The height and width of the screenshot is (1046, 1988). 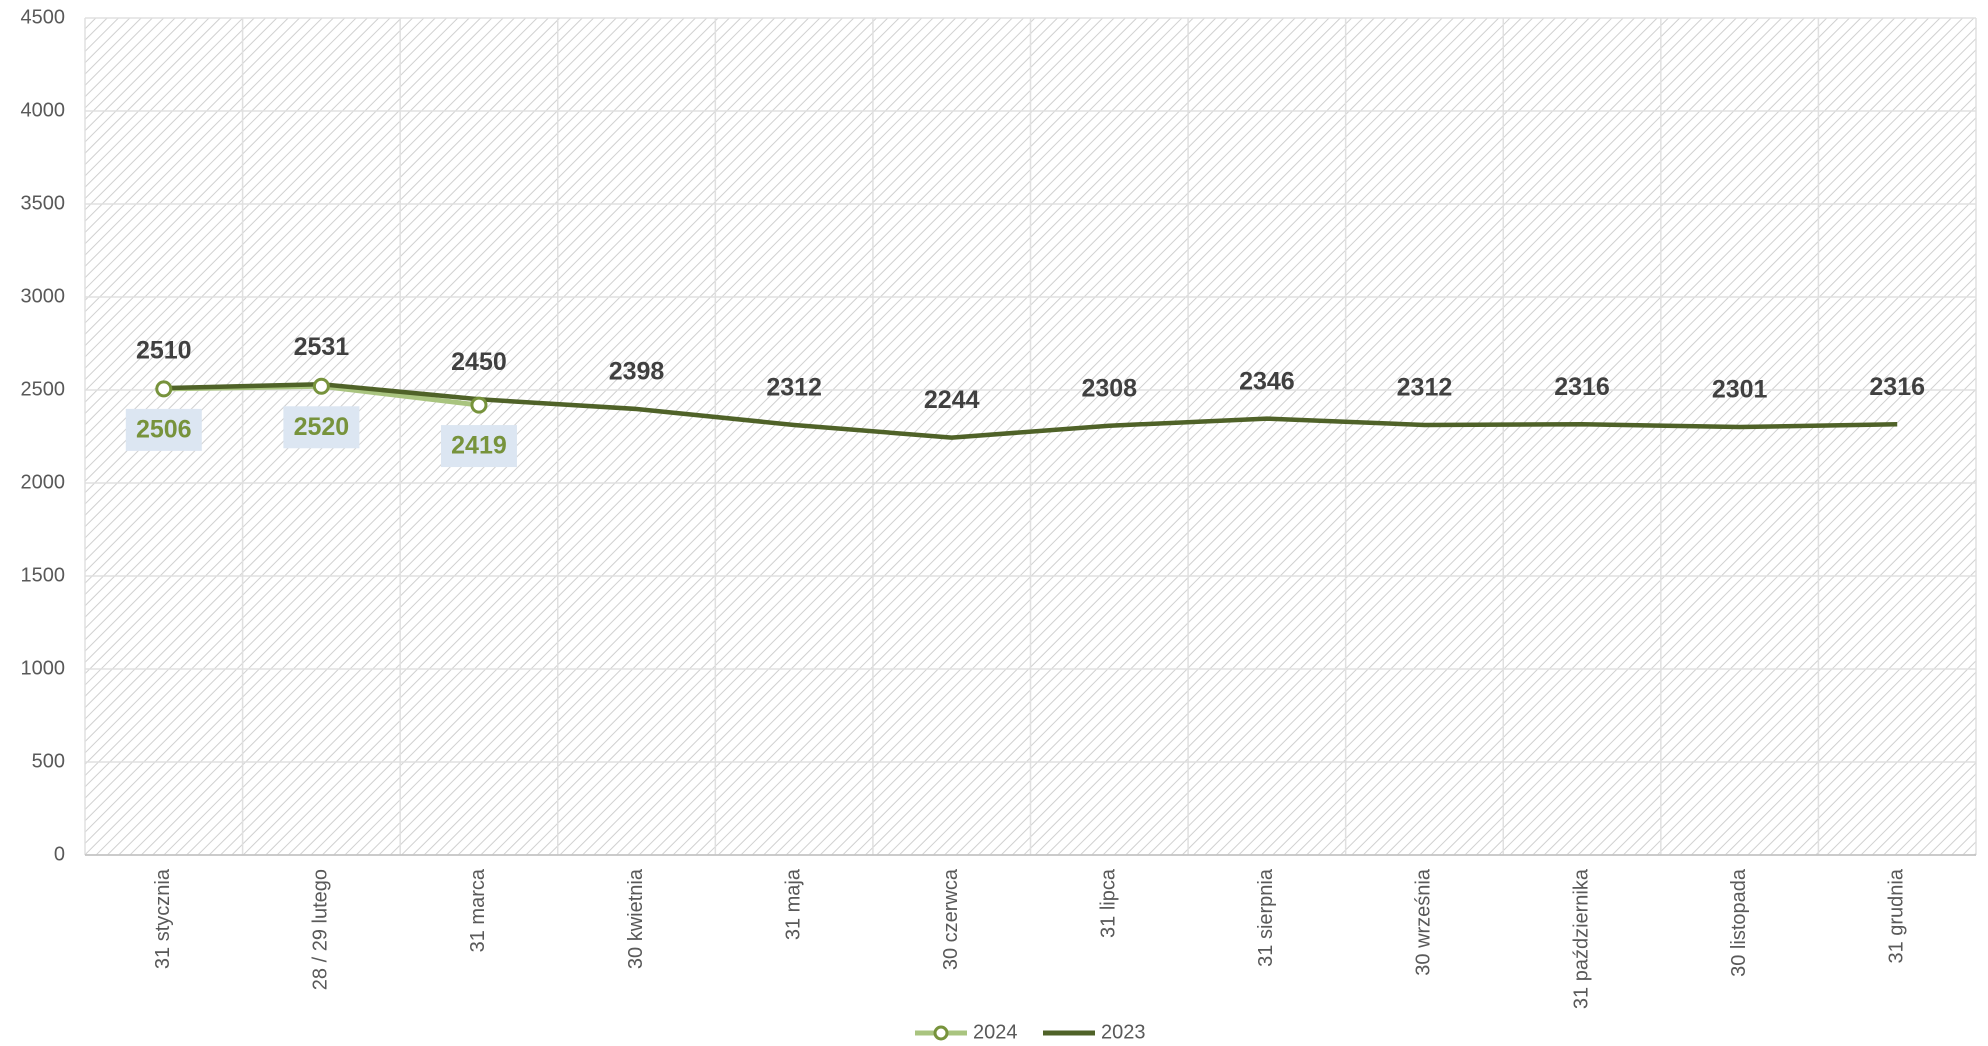 What do you see at coordinates (322, 347) in the screenshot?
I see `data-label: 2531` at bounding box center [322, 347].